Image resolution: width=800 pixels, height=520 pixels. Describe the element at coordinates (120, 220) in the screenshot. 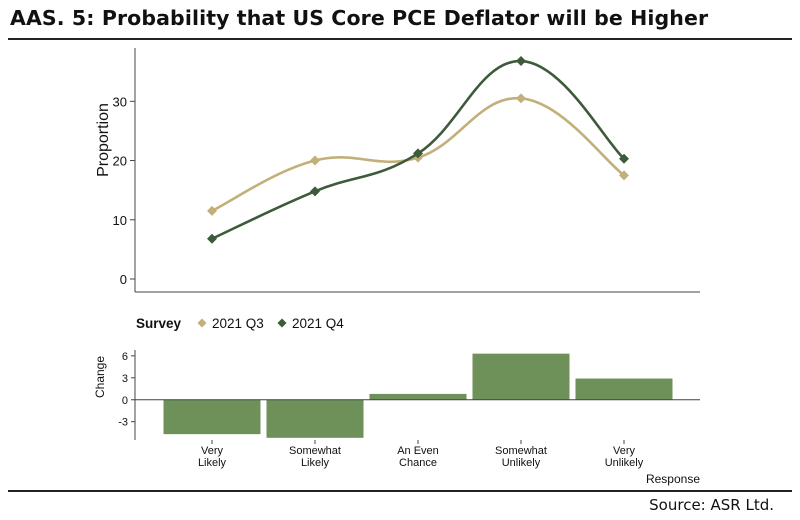

I see `line-y-tick-label: 10` at that location.